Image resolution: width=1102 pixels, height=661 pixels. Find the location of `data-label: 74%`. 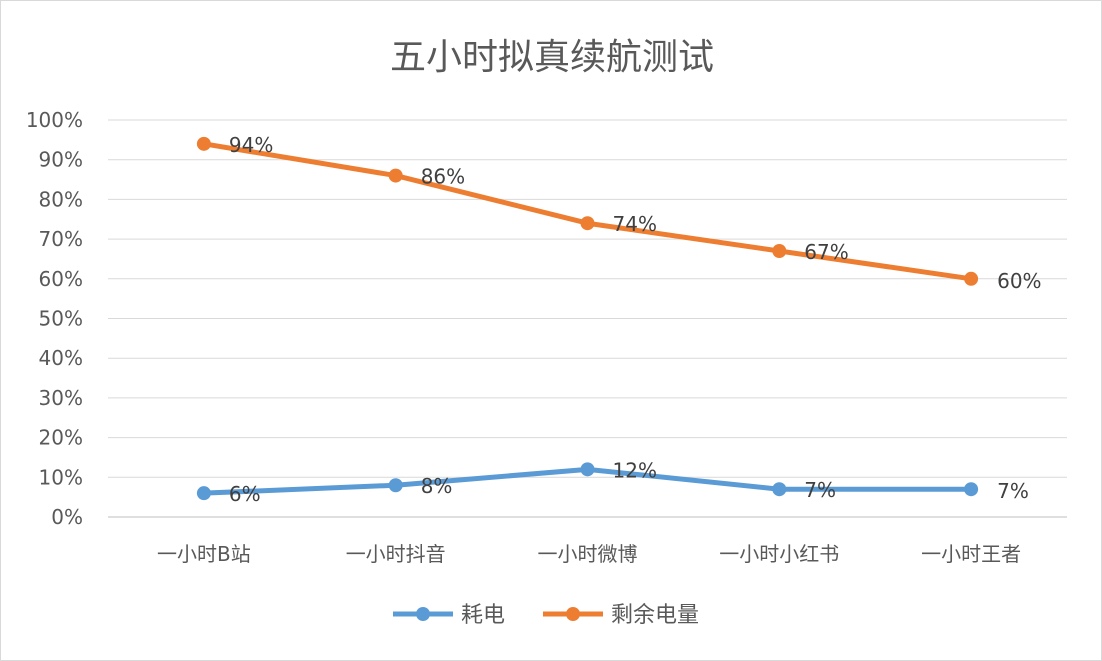

data-label: 74% is located at coordinates (635, 224).